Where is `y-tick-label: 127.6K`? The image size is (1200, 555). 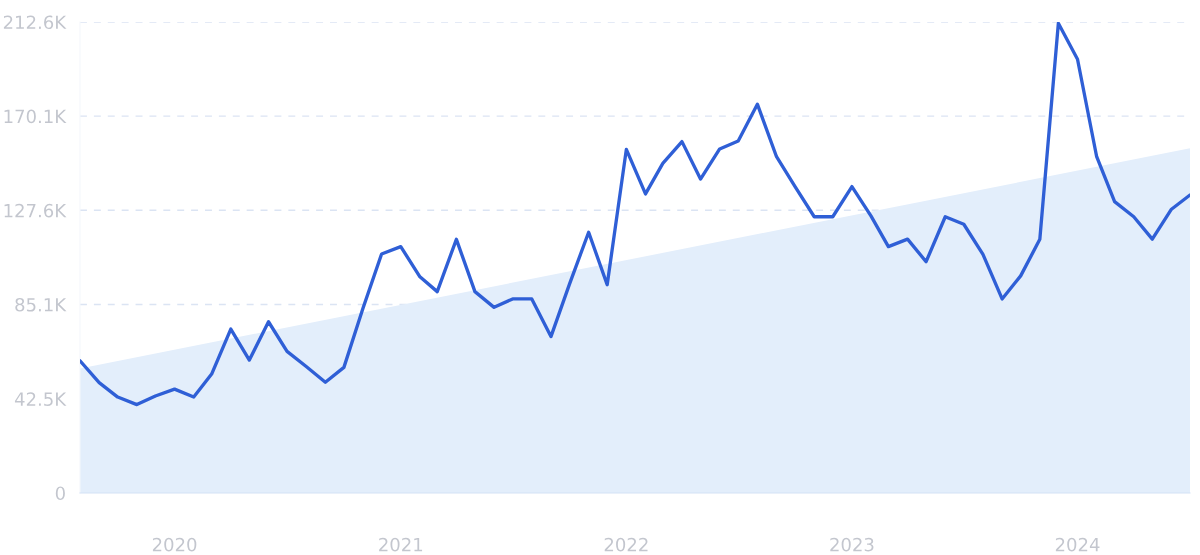
y-tick-label: 127.6K is located at coordinates (35, 210).